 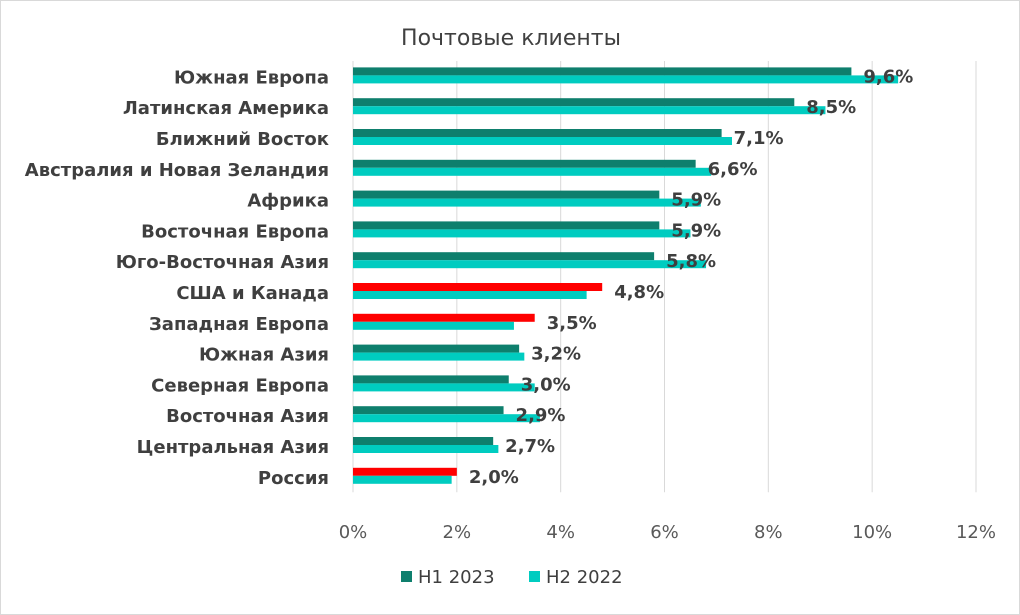 What do you see at coordinates (457, 532) in the screenshot?
I see `x-tick-label: 2%` at bounding box center [457, 532].